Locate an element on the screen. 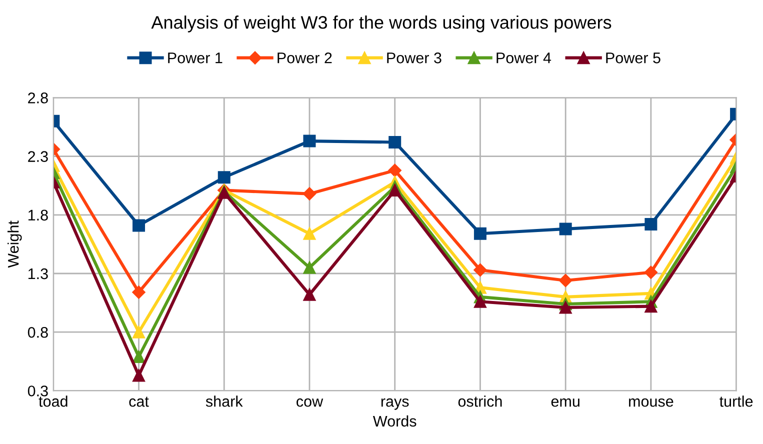  y-tick-label: 1.3 is located at coordinates (38, 274).